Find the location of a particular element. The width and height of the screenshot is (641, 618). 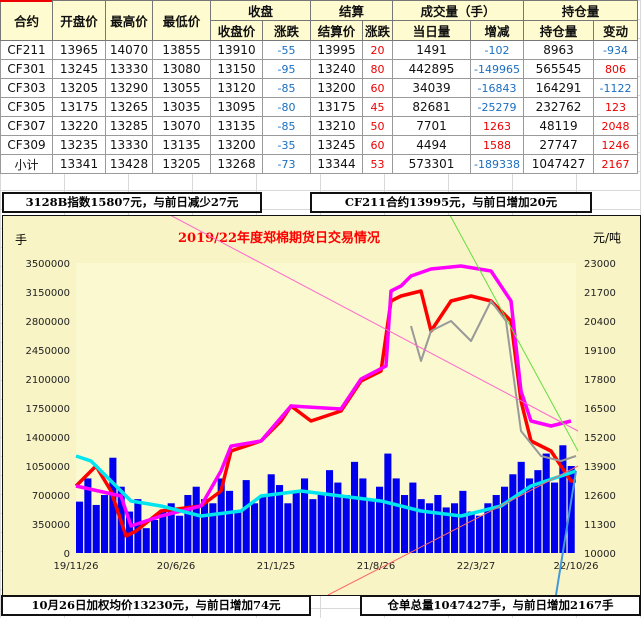

right-tick-label: 19100 is located at coordinates (600, 351).